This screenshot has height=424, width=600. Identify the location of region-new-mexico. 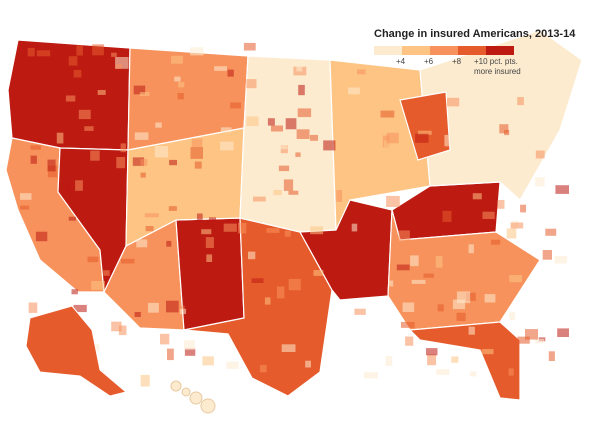
(210, 274).